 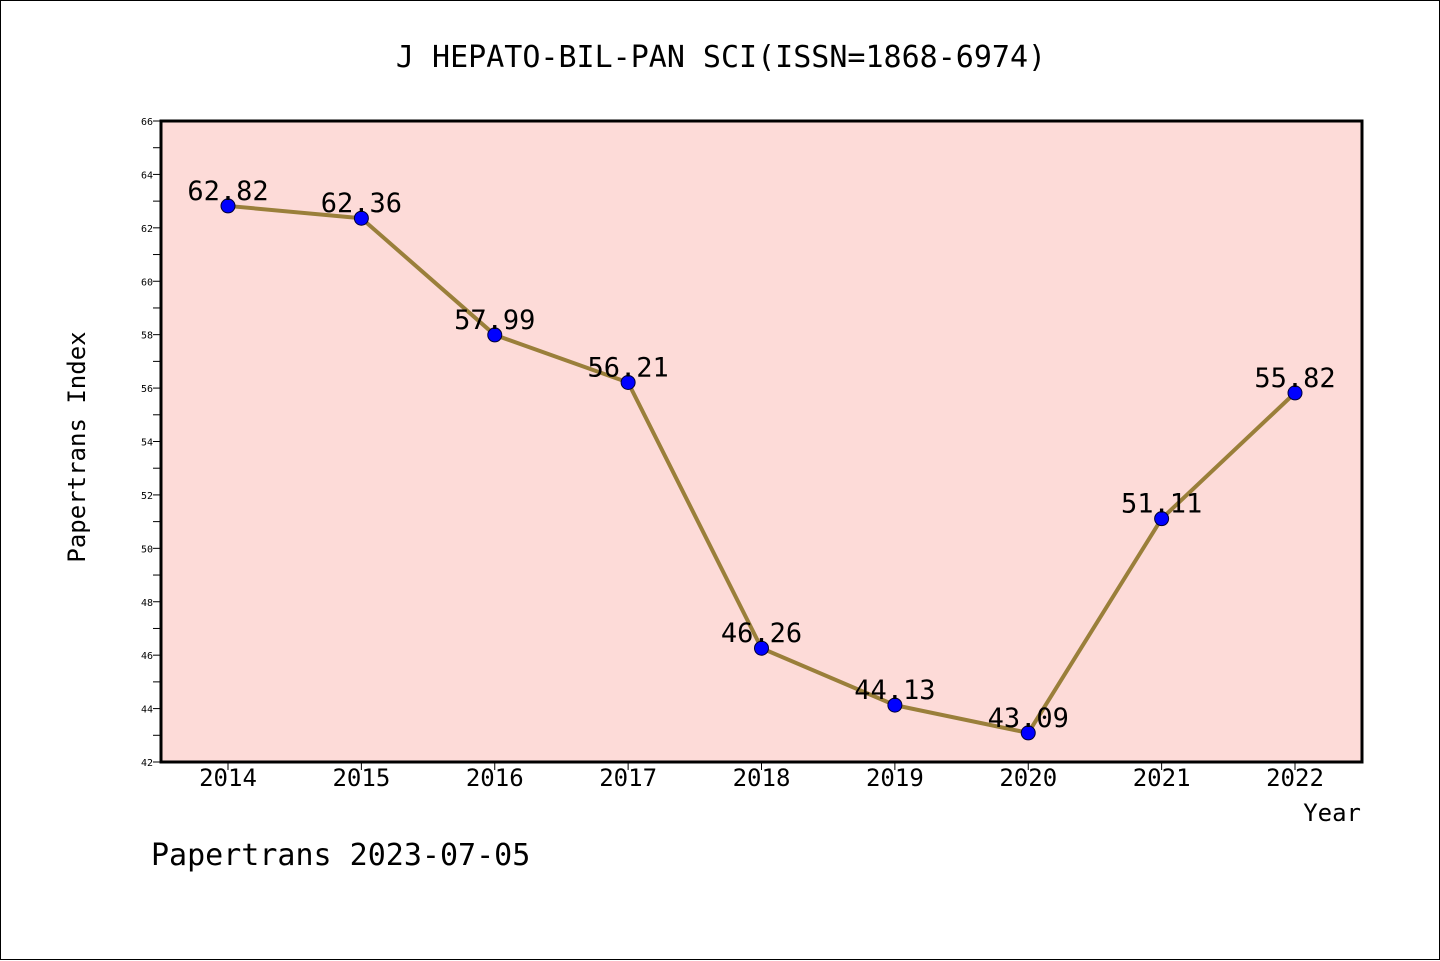 I want to click on chart-title: J HEPATO-BIL-PAN SCI(ISSN=1868-6974), so click(x=721, y=57).